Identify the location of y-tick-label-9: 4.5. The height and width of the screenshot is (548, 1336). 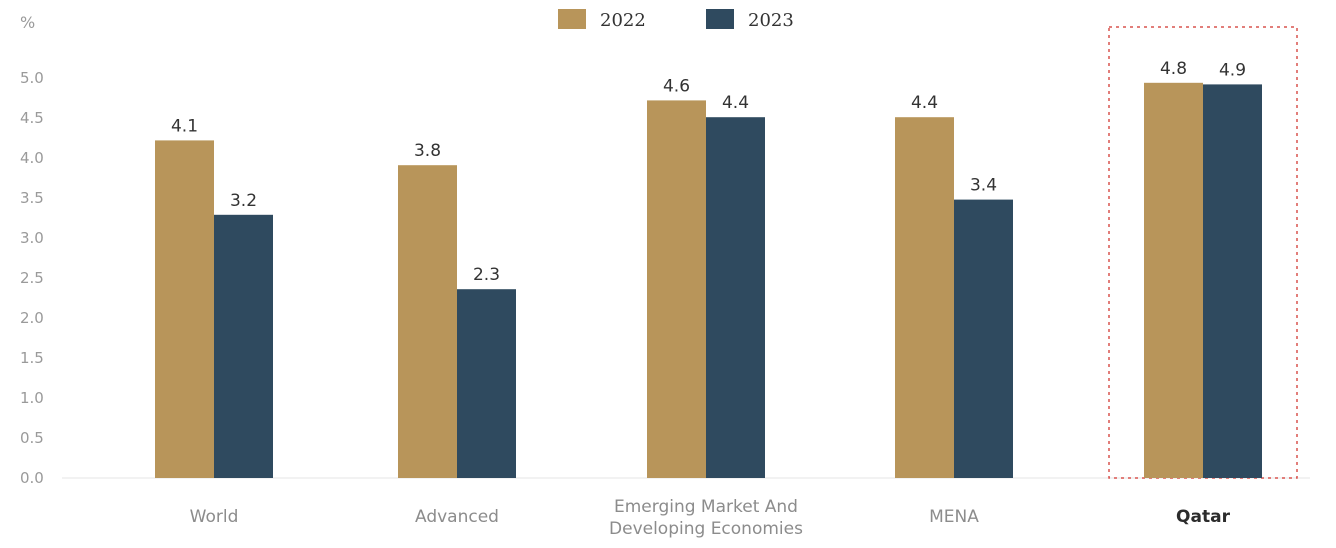
(32, 118).